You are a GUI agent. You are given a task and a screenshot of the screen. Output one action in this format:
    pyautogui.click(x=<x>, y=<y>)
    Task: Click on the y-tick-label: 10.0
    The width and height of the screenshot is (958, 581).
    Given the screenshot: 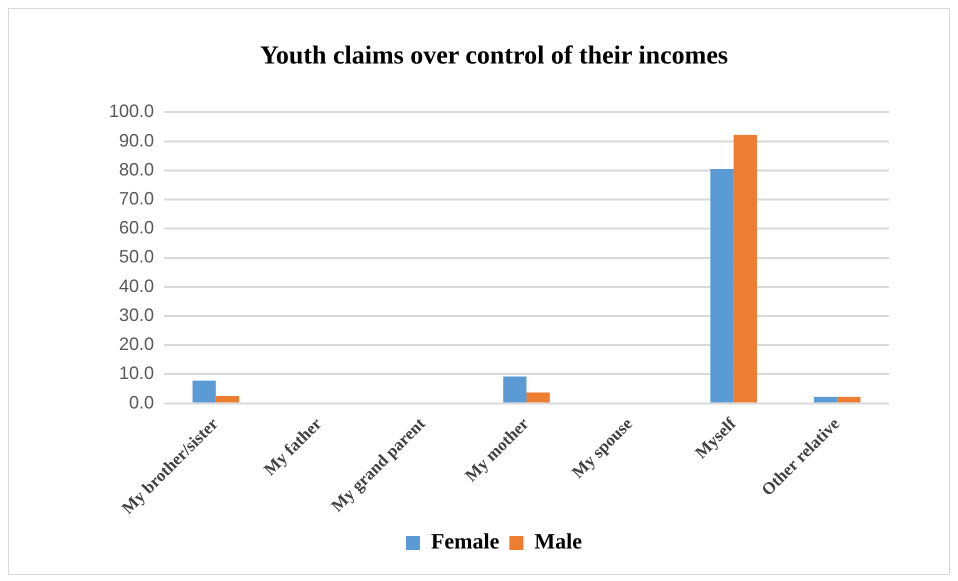 What is the action you would take?
    pyautogui.click(x=136, y=373)
    